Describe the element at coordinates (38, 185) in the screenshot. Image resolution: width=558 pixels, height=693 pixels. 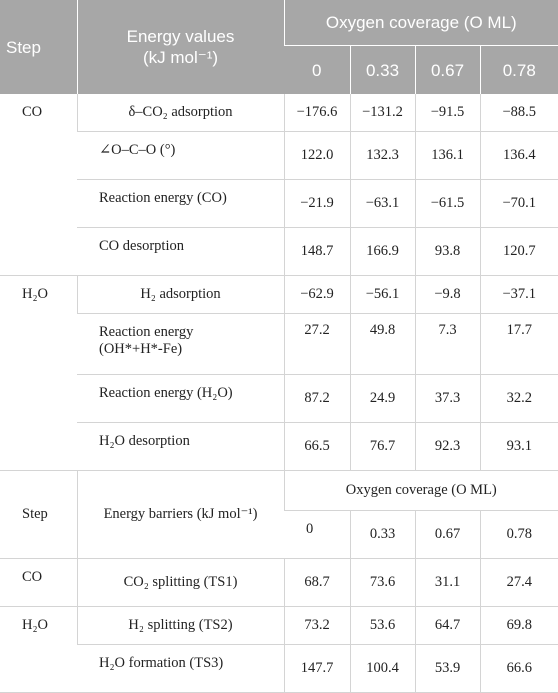
I see `step-label-co: CO` at that location.